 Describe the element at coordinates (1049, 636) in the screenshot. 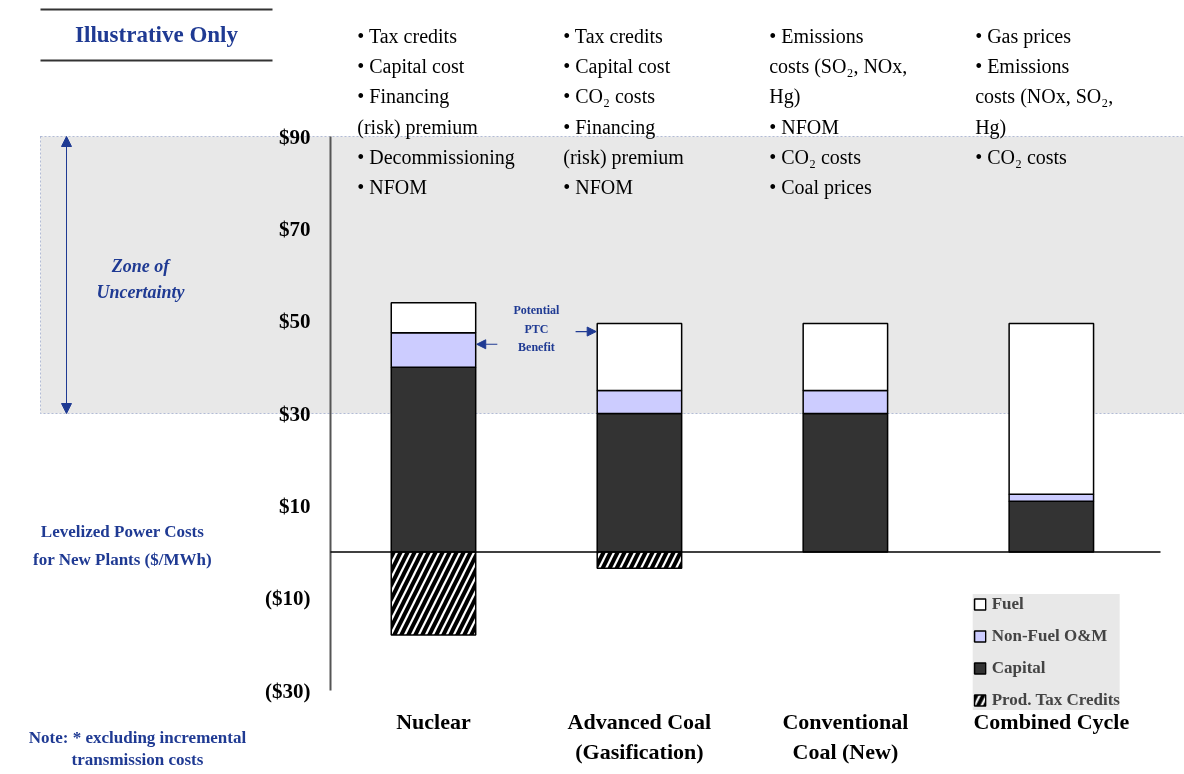

I see `legend-label: Non-Fuel O&M` at that location.